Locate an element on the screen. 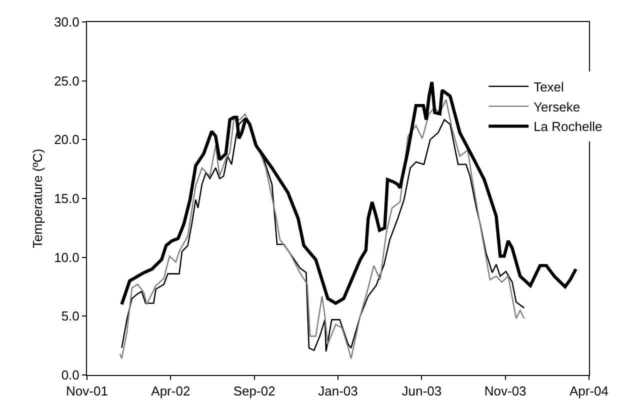  x-tick-label: Apr-02 is located at coordinates (170, 391).